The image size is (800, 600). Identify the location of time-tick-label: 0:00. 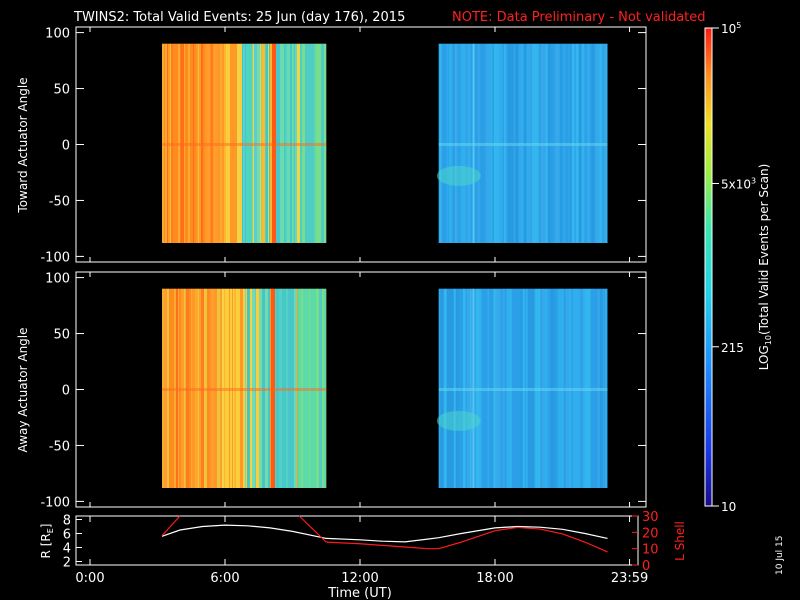
(89, 578).